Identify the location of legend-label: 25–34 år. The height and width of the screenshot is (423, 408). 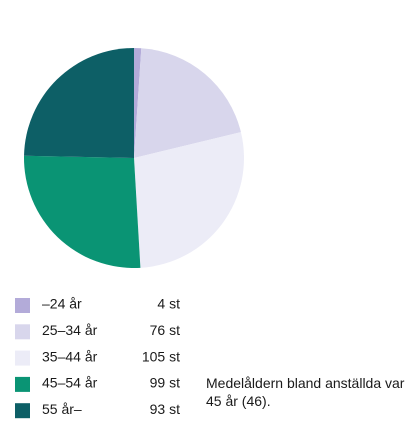
(70, 330).